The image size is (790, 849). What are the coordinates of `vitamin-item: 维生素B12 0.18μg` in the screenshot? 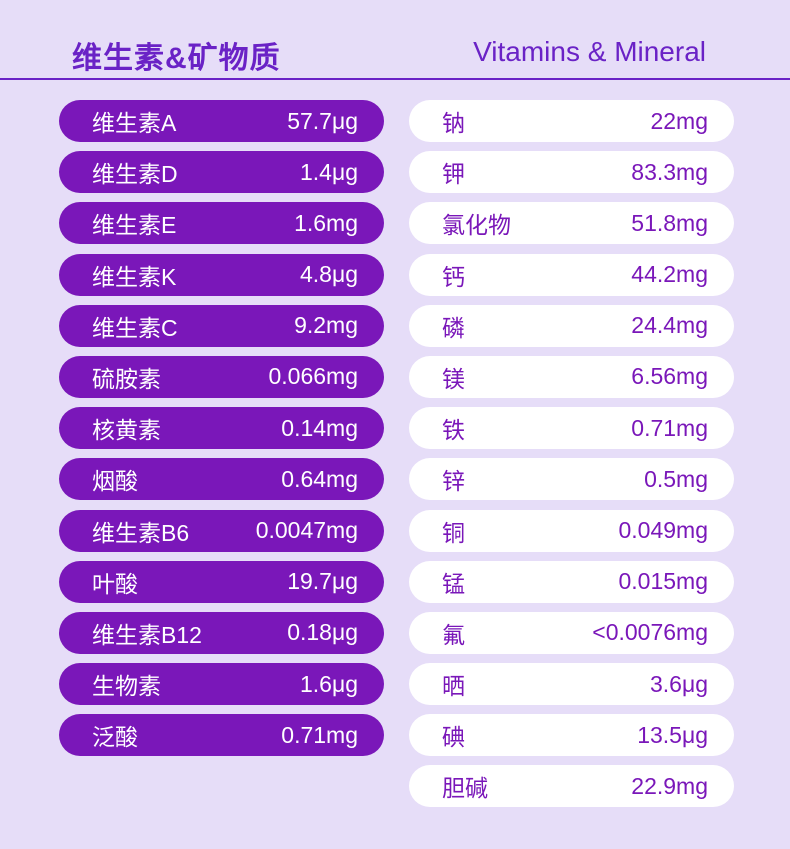 It's located at (221, 632).